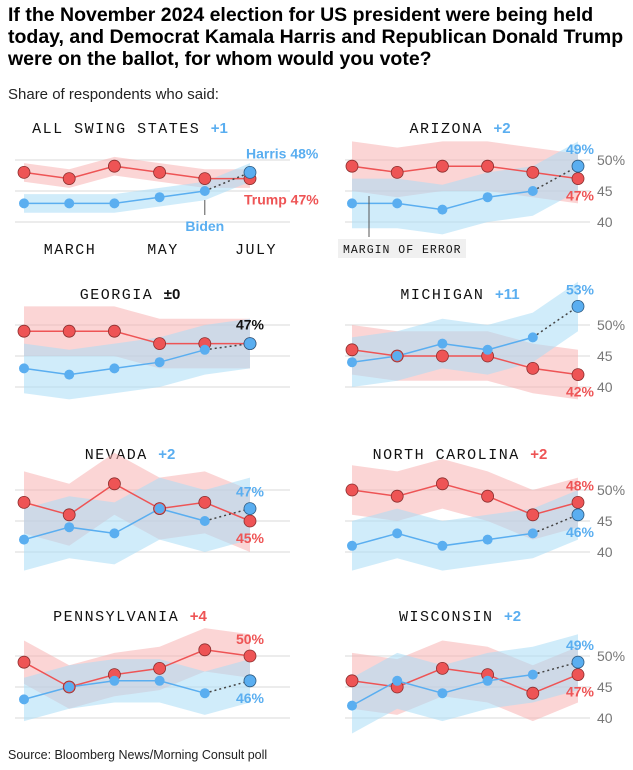 This screenshot has width=633, height=770. Describe the element at coordinates (580, 485) in the screenshot. I see `rep-end-label: 48%` at that location.